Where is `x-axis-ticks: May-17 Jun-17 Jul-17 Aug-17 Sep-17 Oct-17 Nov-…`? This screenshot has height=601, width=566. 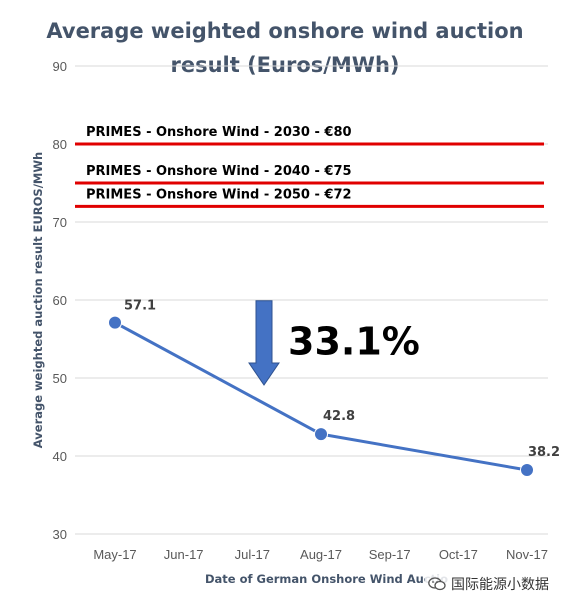
x-axis-ticks: May-17 Jun-17 Jul-17 Aug-17 Sep-17 Oct-17 Nov-… is located at coordinates (320, 554).